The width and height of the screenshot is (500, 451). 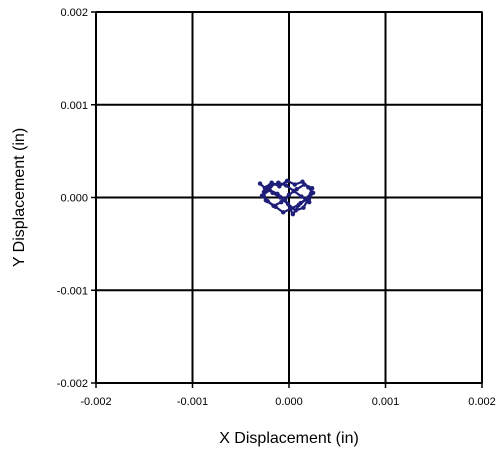 I want to click on y-tick-label: -0.001, so click(x=72, y=291).